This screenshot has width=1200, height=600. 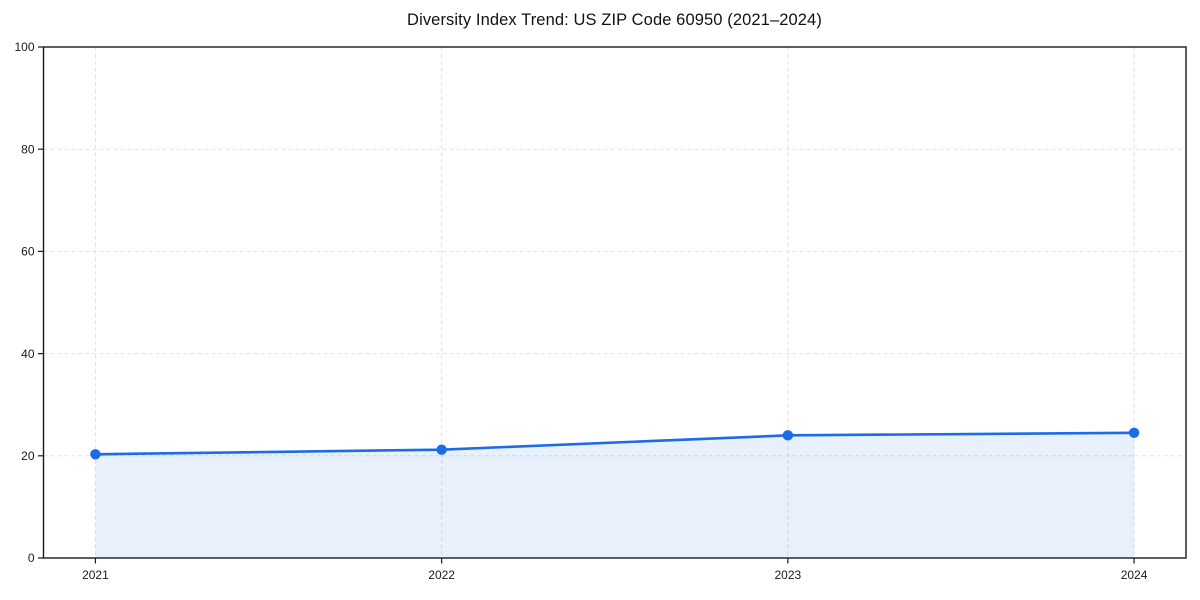 I want to click on data-point-2022, so click(x=441, y=449).